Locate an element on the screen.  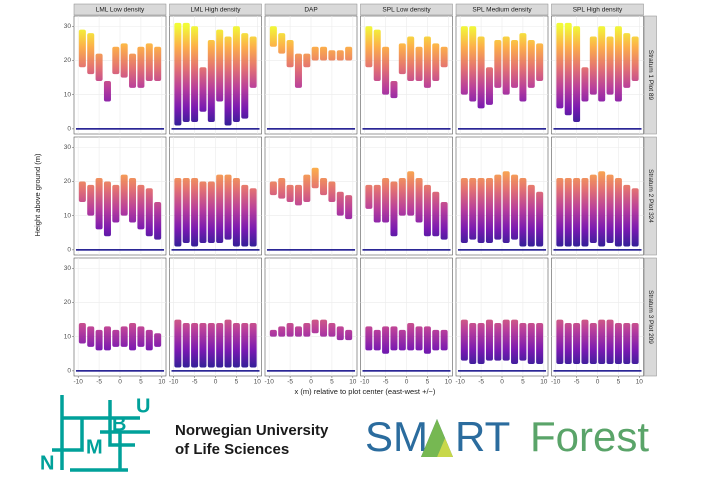
smartforest-rt: RT is located at coordinates (482, 436).